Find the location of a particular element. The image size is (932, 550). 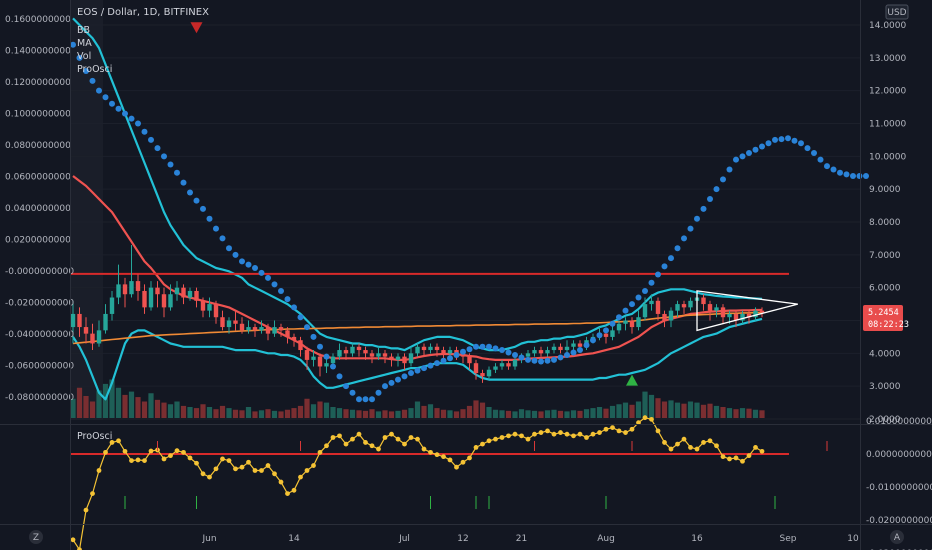

legend-vol: Vol is located at coordinates (84, 56).